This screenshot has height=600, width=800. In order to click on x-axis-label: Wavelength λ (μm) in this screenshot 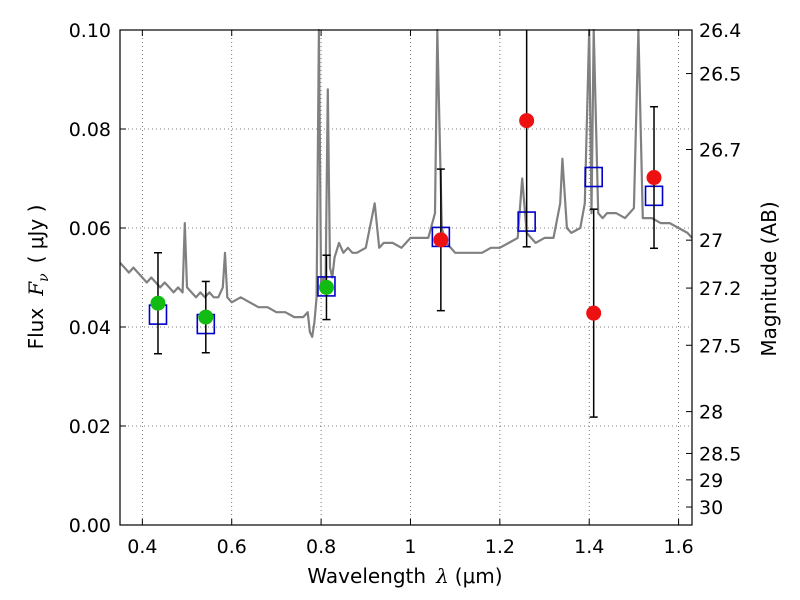, I will do `click(404, 576)`.